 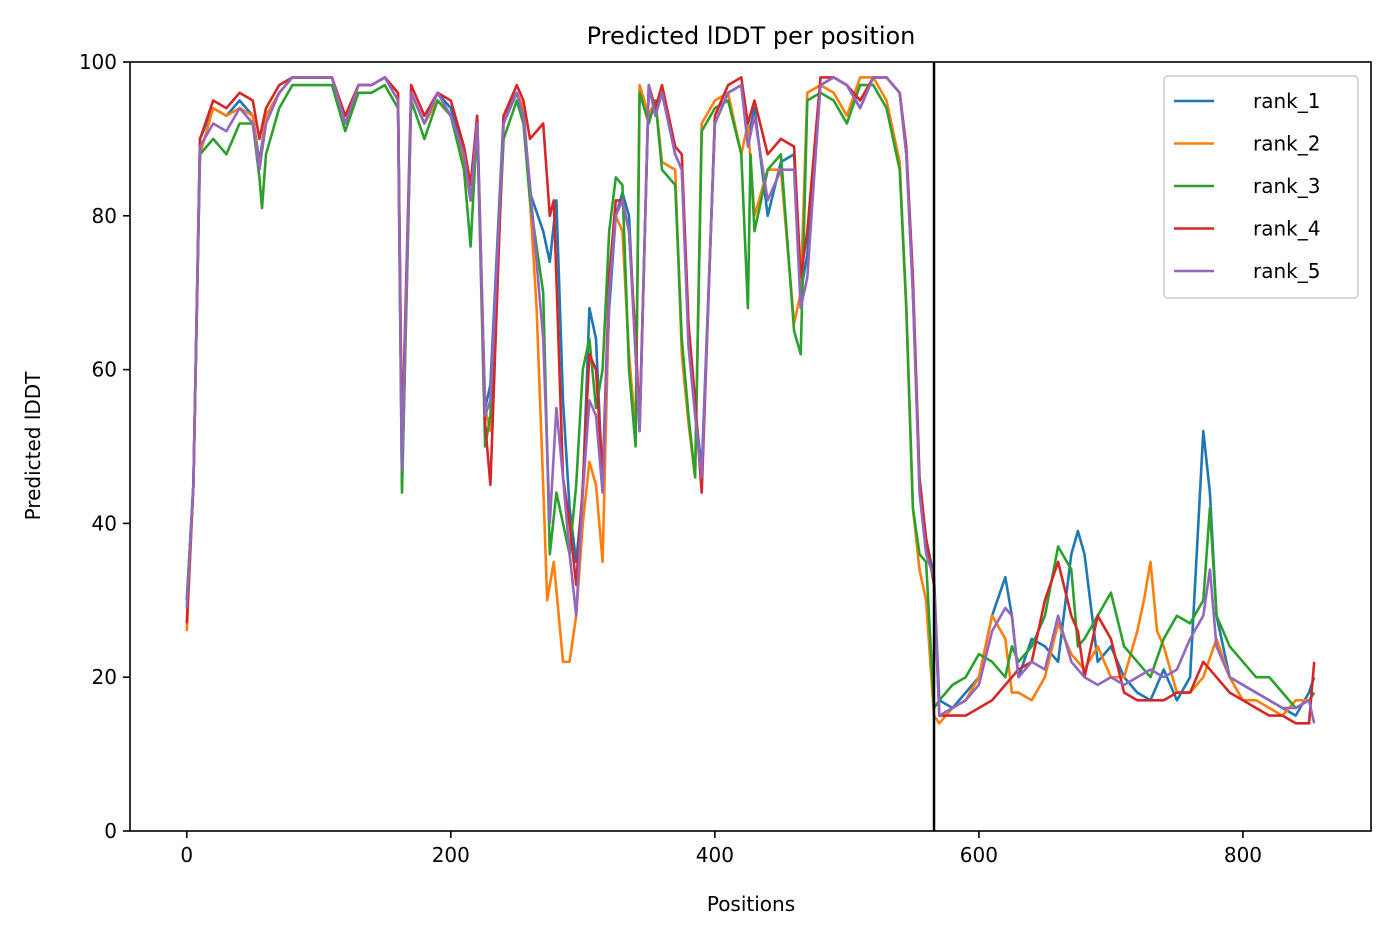 What do you see at coordinates (104, 677) in the screenshot?
I see `y-tick-label: 20` at bounding box center [104, 677].